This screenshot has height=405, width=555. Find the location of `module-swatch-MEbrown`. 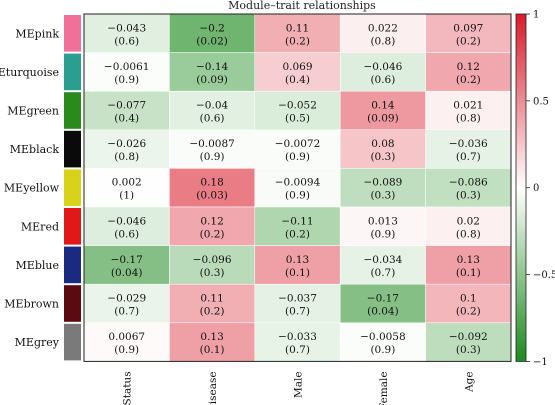

module-swatch-MEbrown is located at coordinates (72, 303).